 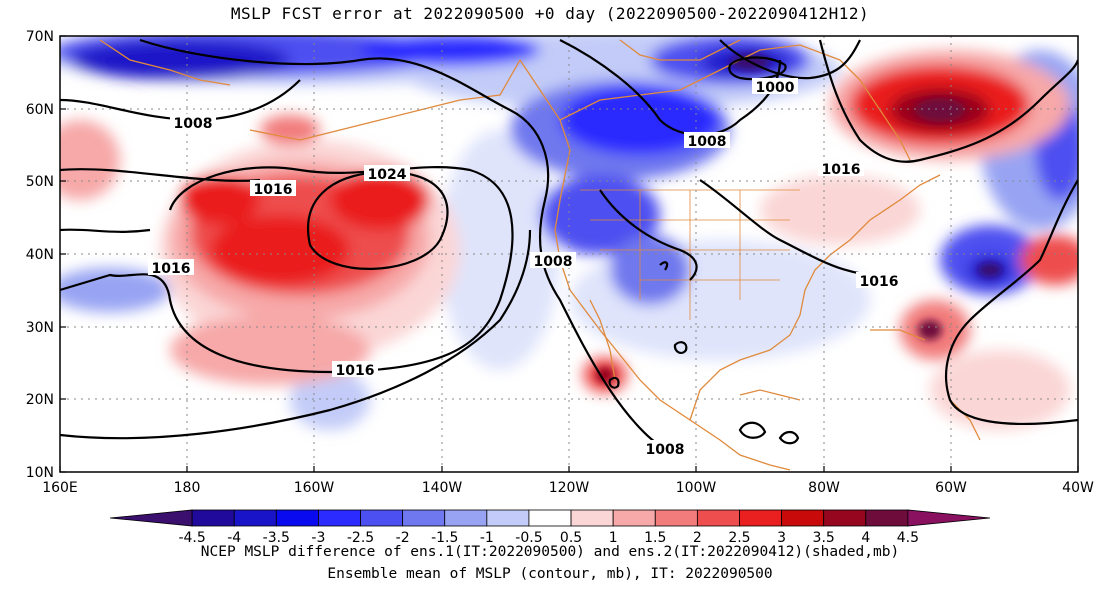 What do you see at coordinates (707, 142) in the screenshot?
I see `contour-label-1008-b: 1008` at bounding box center [707, 142].